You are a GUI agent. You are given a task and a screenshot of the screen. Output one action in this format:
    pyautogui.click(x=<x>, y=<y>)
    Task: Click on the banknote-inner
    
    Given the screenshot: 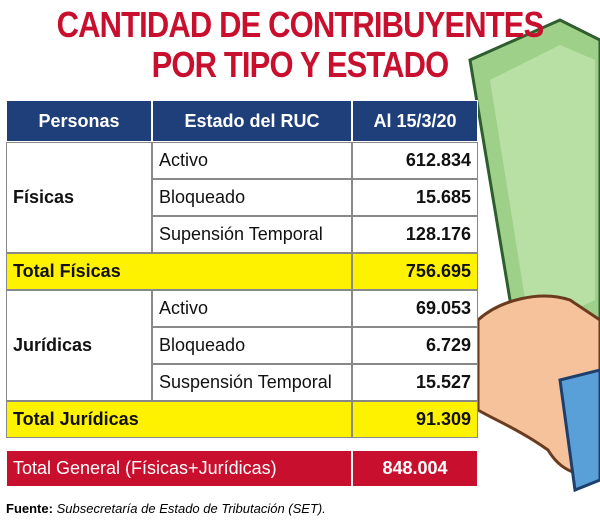 What is the action you would take?
    pyautogui.click(x=542, y=187)
    